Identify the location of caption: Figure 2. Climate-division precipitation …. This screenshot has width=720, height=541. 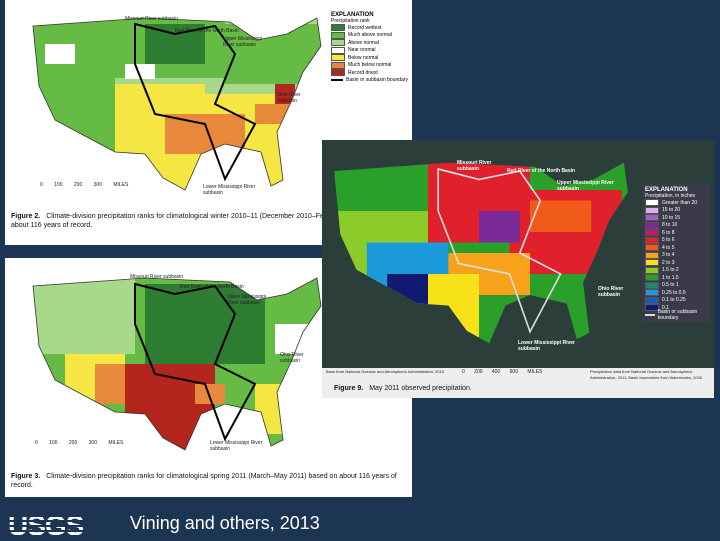
(208, 221).